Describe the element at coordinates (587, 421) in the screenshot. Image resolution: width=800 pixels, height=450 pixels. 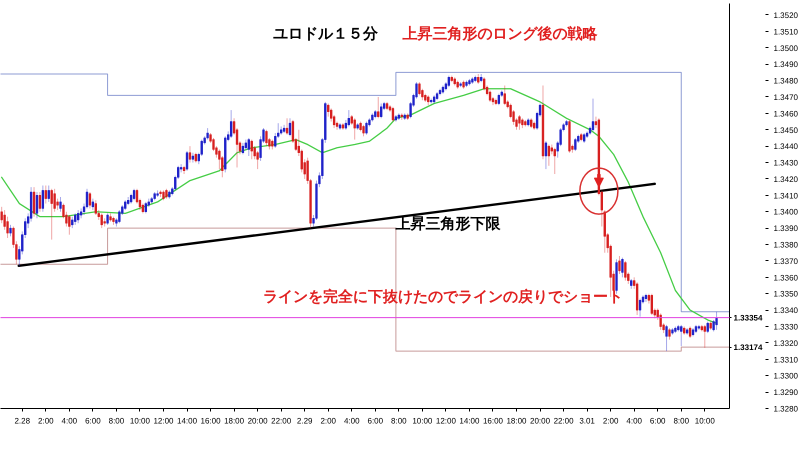
I see `x-tick-label: 3.01` at that location.